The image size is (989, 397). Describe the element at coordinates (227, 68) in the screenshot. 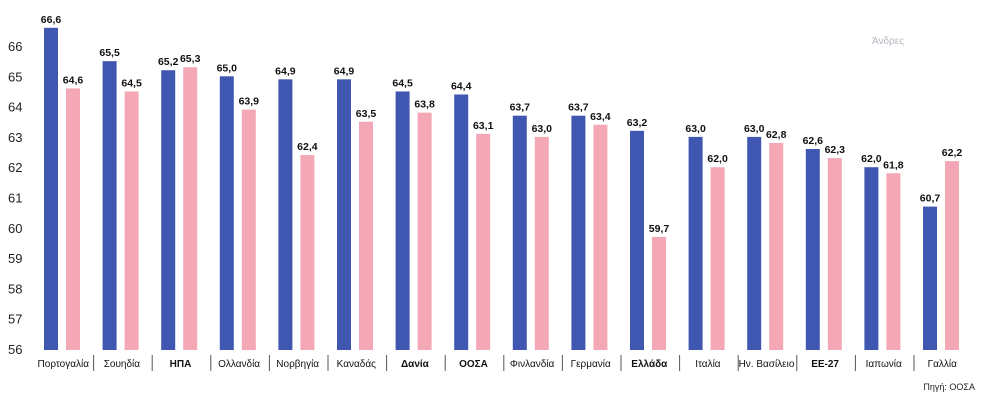

I see `data-label: 65,0` at that location.